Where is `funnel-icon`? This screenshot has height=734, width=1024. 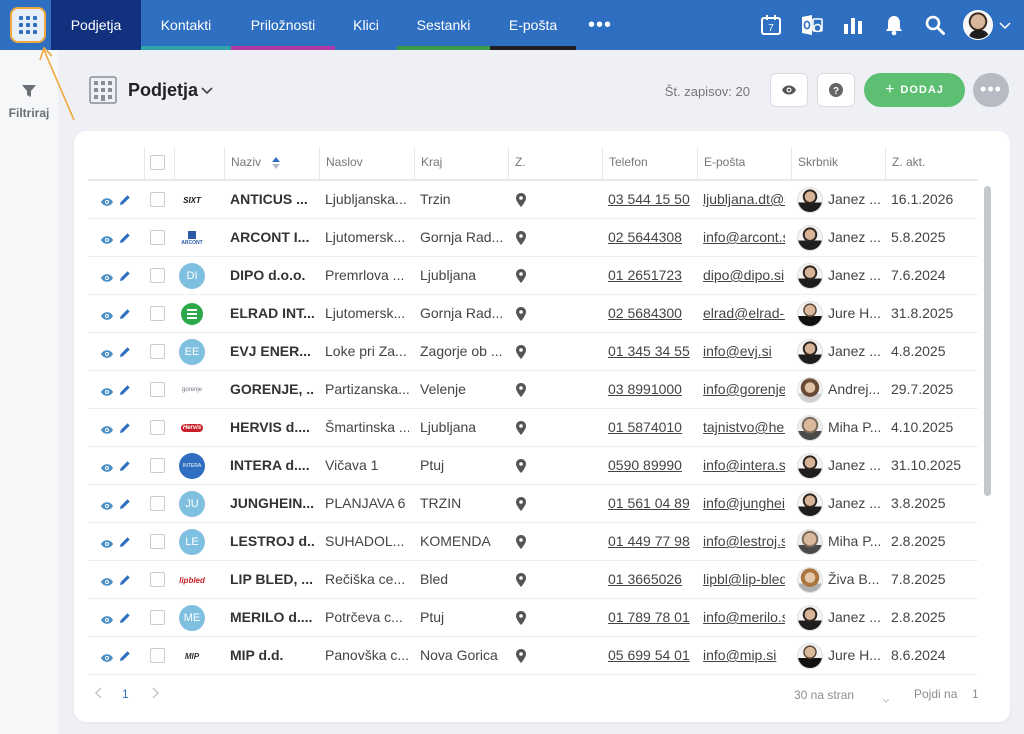
funnel-icon is located at coordinates (29, 91).